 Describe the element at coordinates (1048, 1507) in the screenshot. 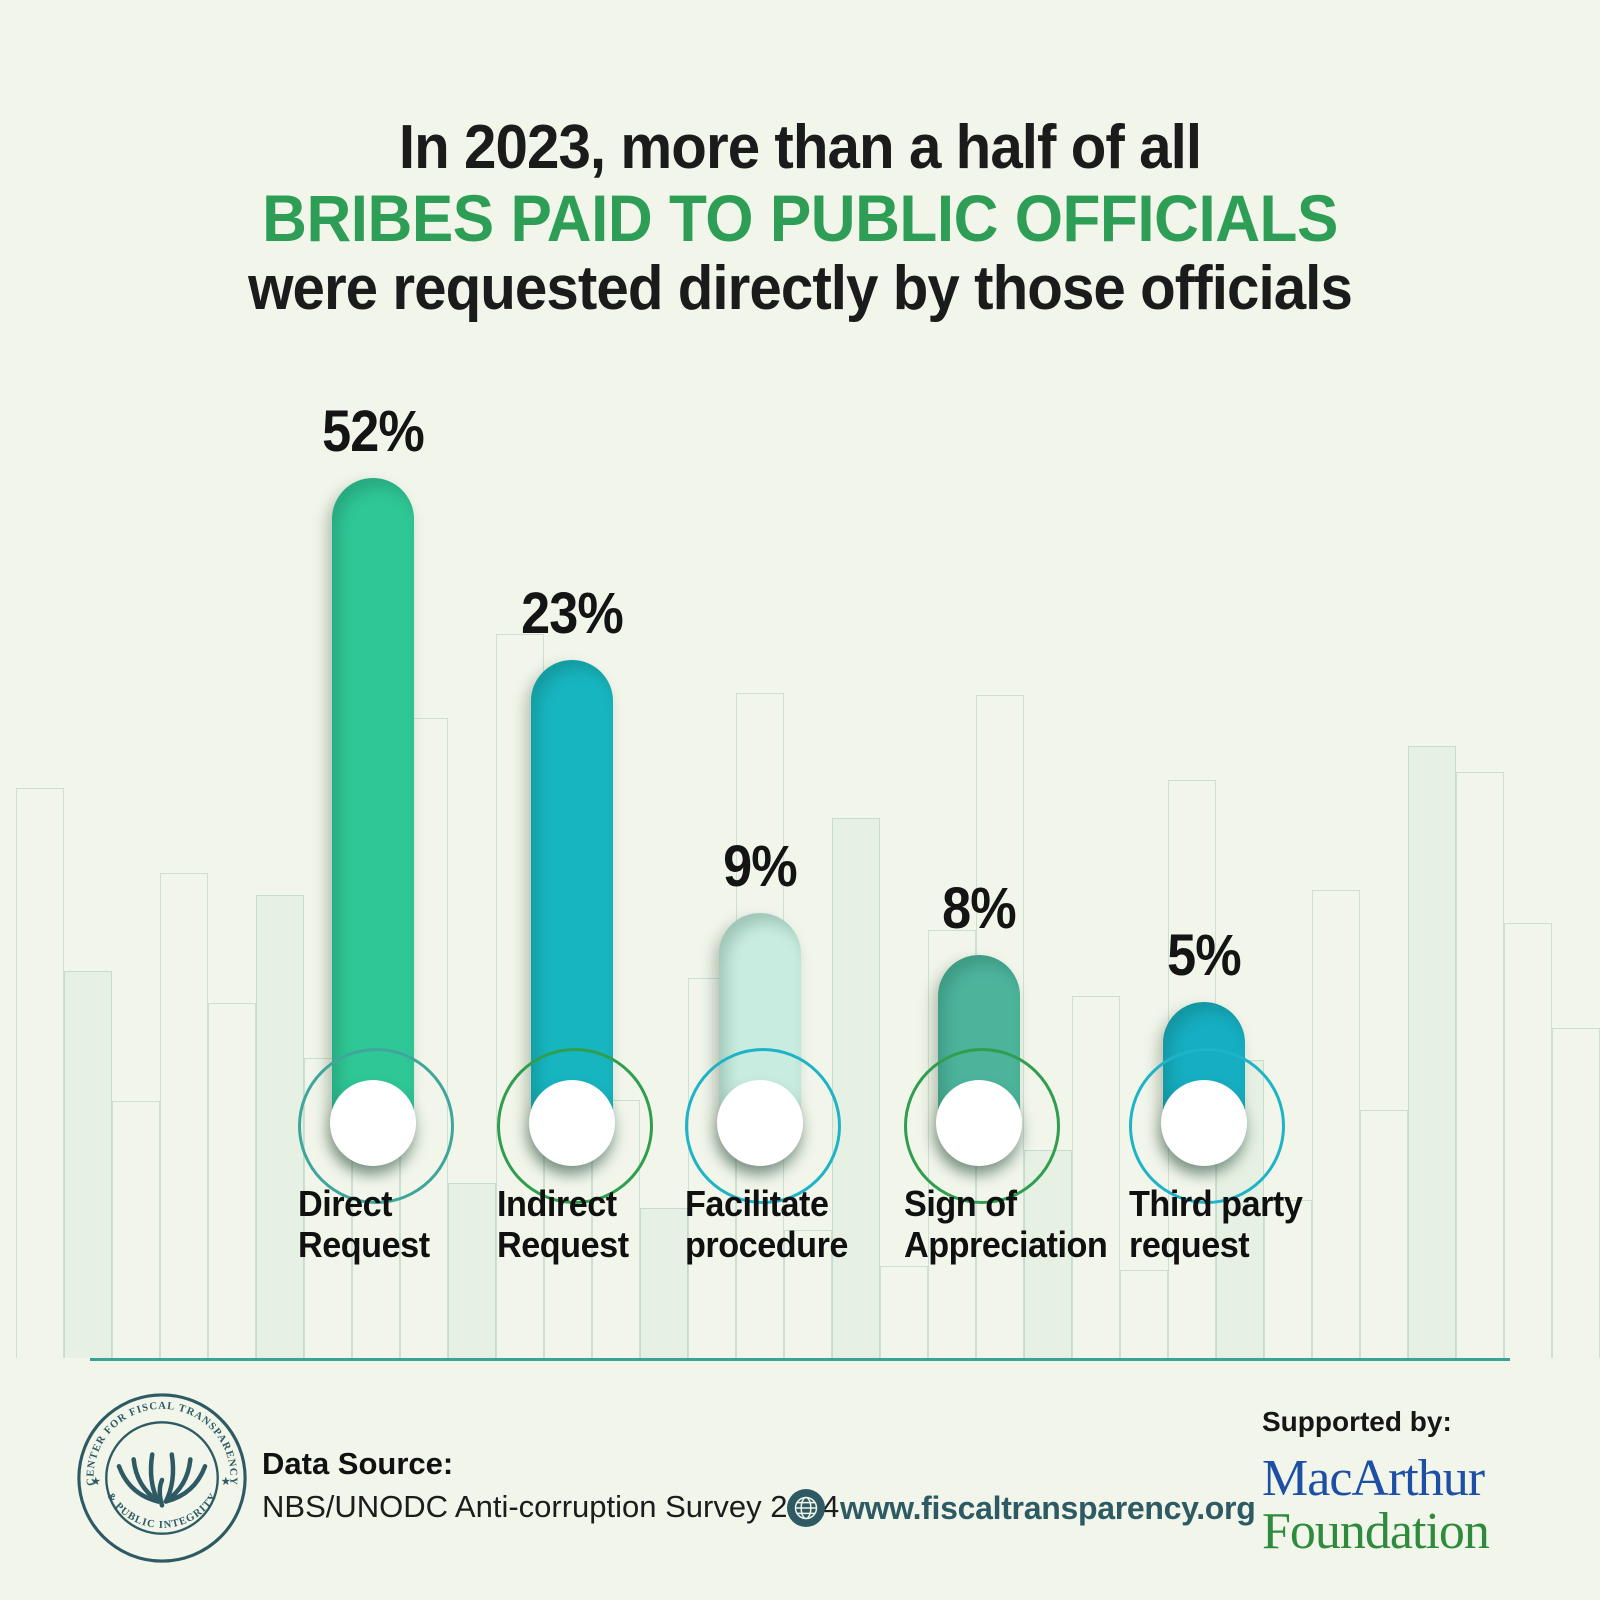

I see `website-url: www.fiscaltransparency.org` at that location.